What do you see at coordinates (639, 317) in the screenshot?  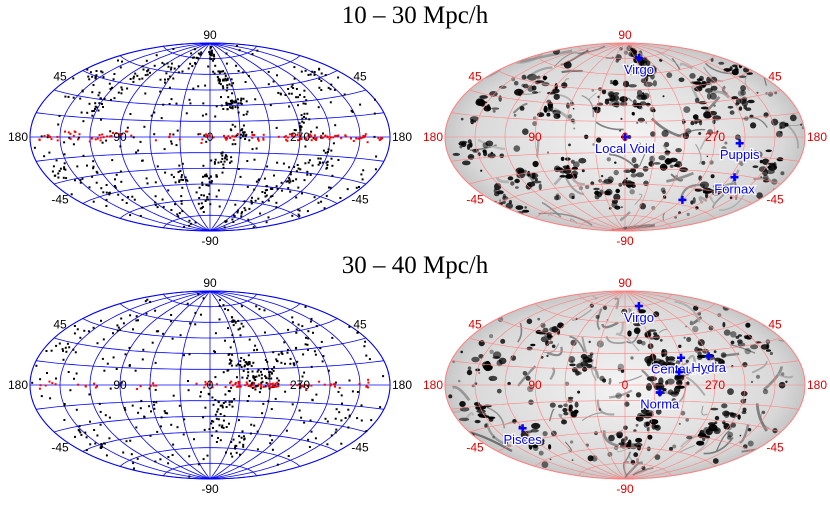 I see `landmark-label: Virgo` at bounding box center [639, 317].